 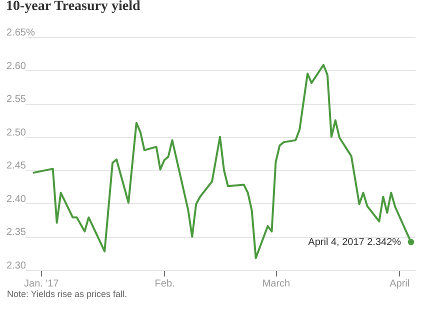 What do you see at coordinates (164, 284) in the screenshot?
I see `x-tick-label: Feb.` at bounding box center [164, 284].